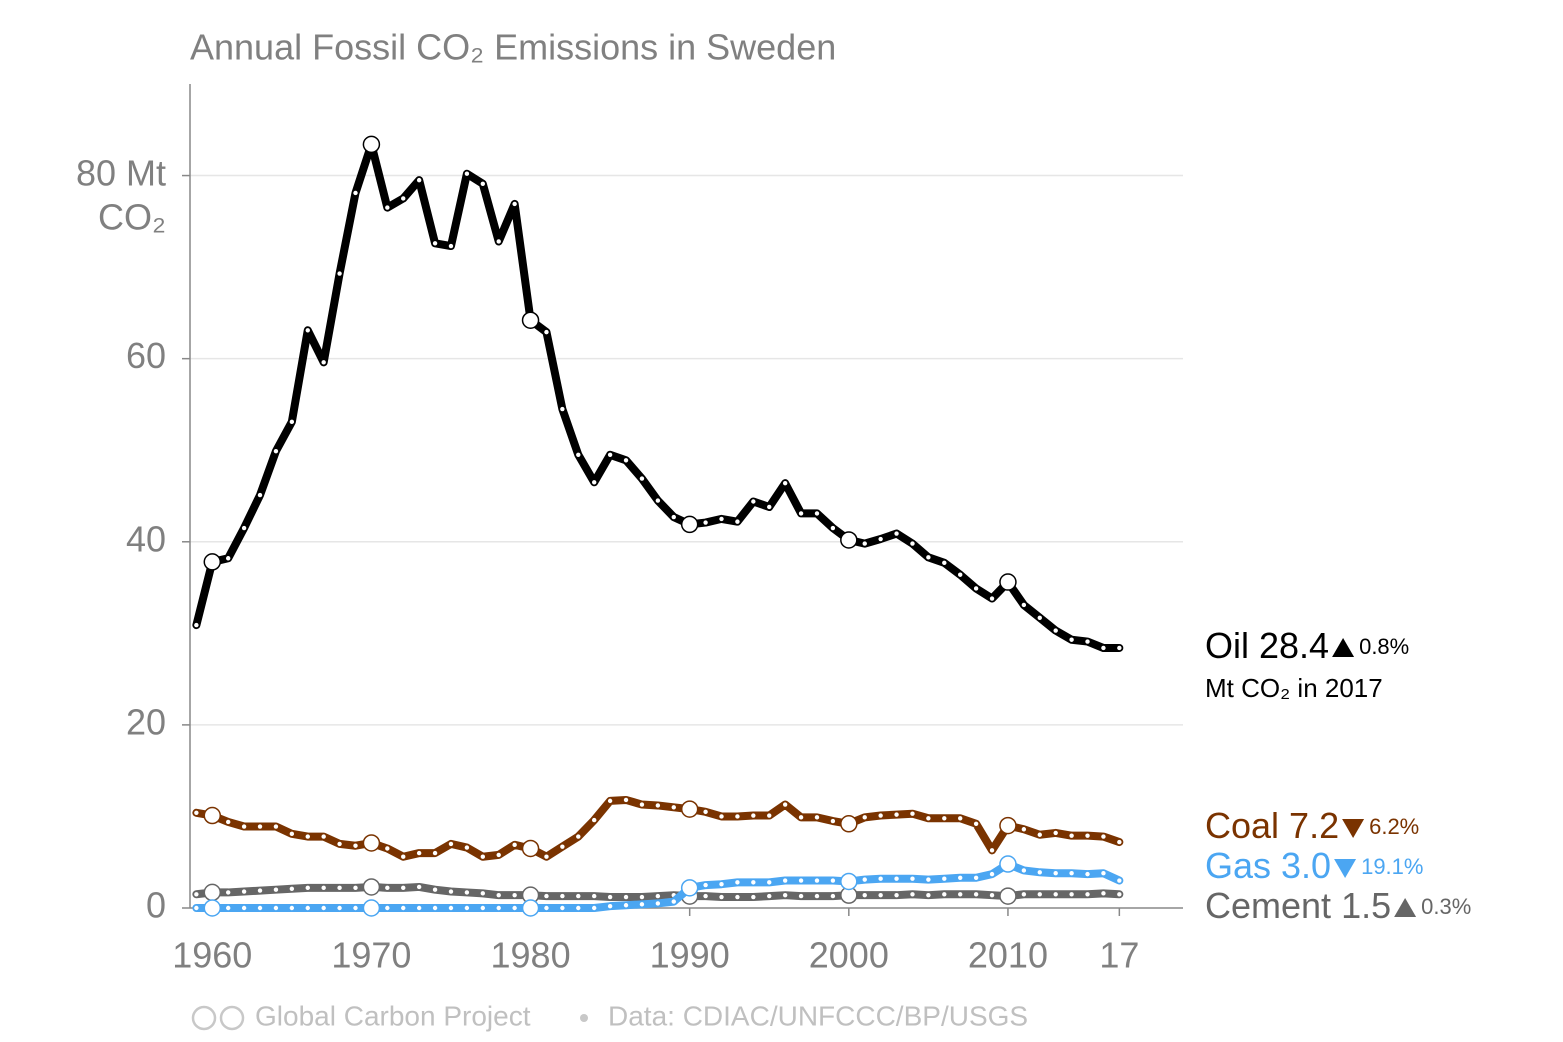 Image resolution: width=1563 pixels, height=1042 pixels. Describe the element at coordinates (393, 1015) in the screenshot. I see `footer-credit: Global Carbon Project` at that location.